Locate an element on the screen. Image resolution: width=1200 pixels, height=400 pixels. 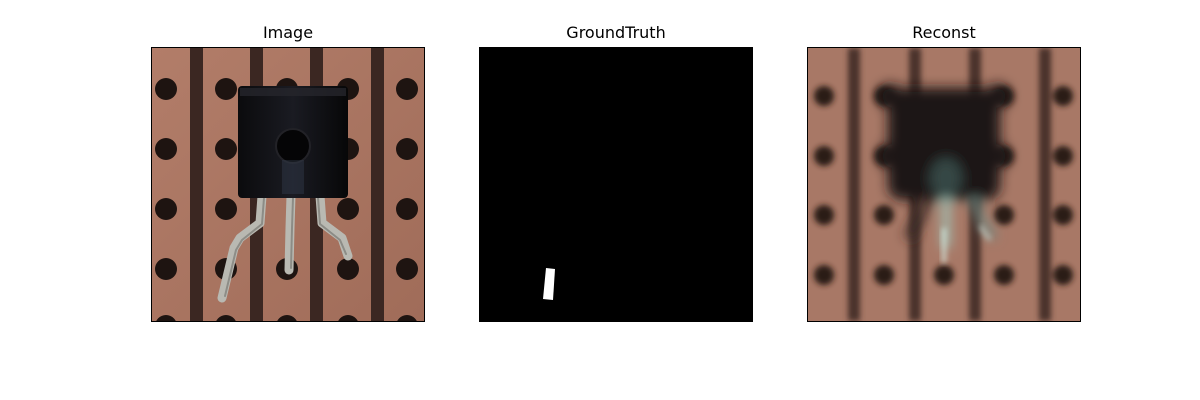
groundtruth-panel-title: GroundTruth is located at coordinates (616, 32).